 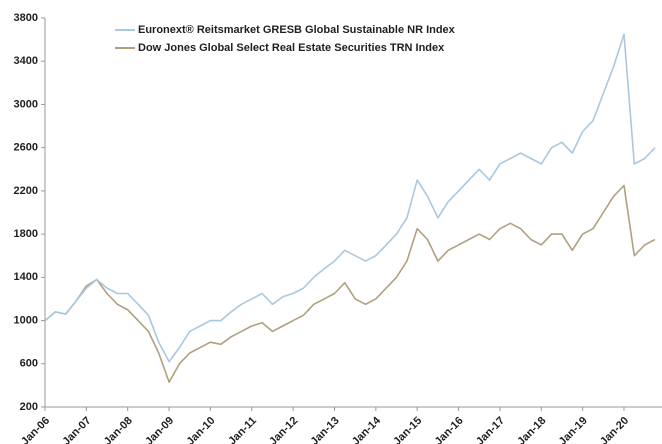 What do you see at coordinates (26, 320) in the screenshot?
I see `y-tick-label: 1000` at bounding box center [26, 320].